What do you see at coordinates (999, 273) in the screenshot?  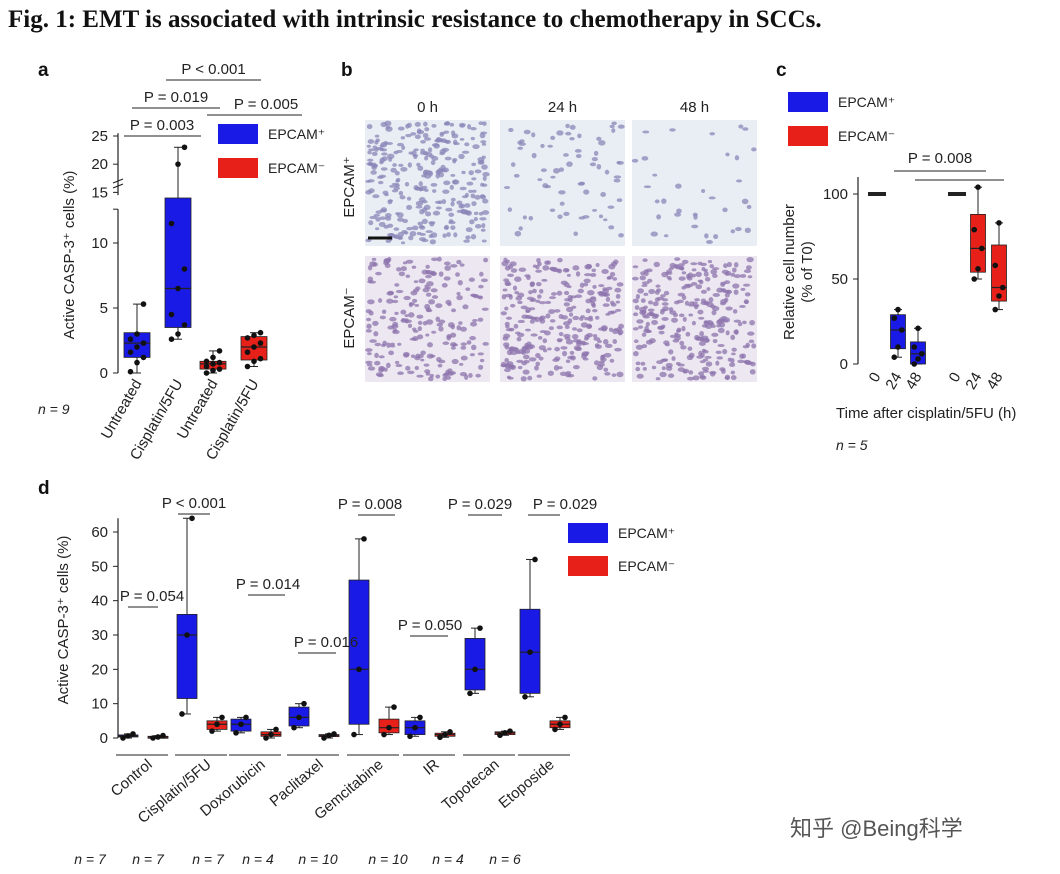 I see `panel-c-box-5-box` at bounding box center [999, 273].